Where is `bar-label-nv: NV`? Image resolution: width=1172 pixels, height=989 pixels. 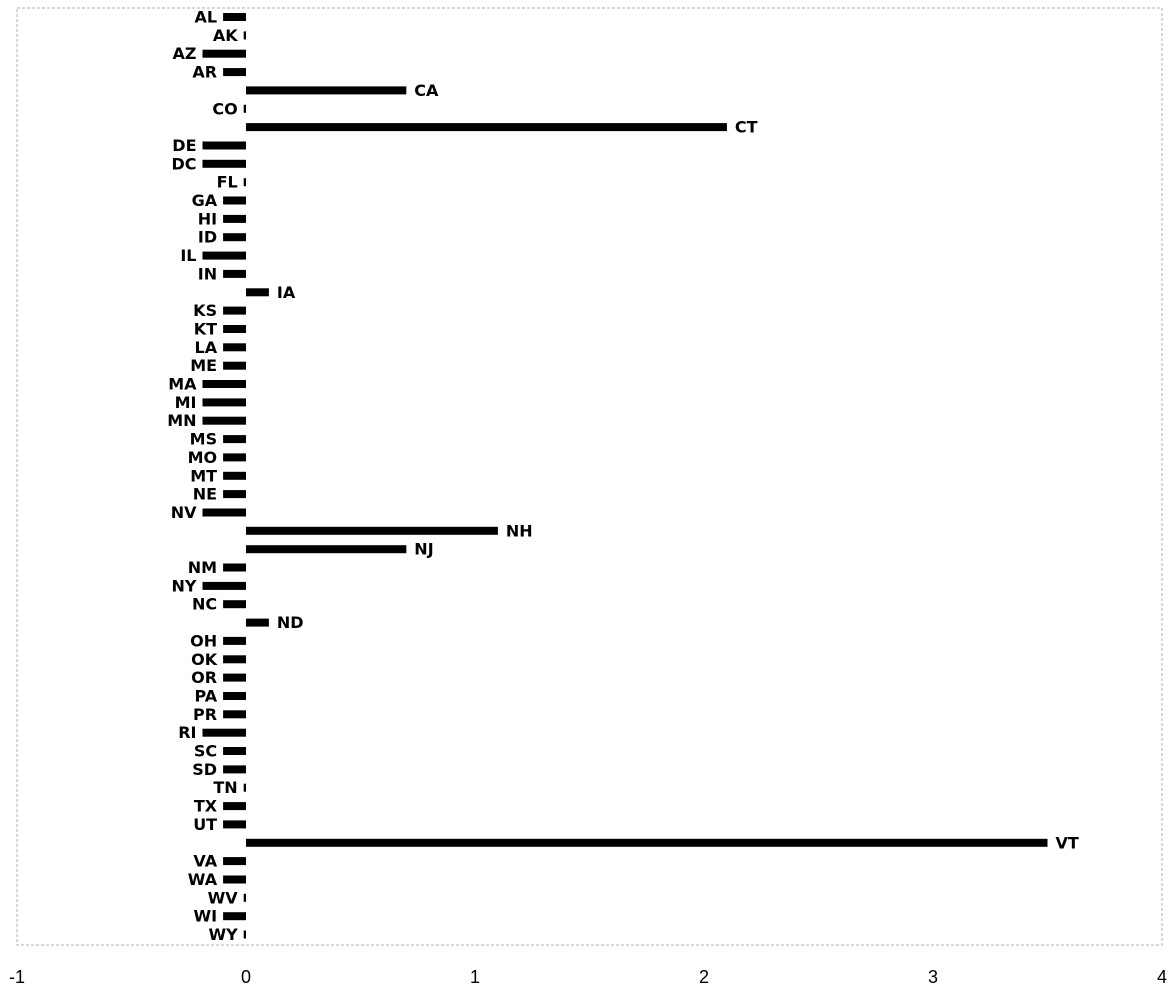
bar-label-nv: NV is located at coordinates (184, 512).